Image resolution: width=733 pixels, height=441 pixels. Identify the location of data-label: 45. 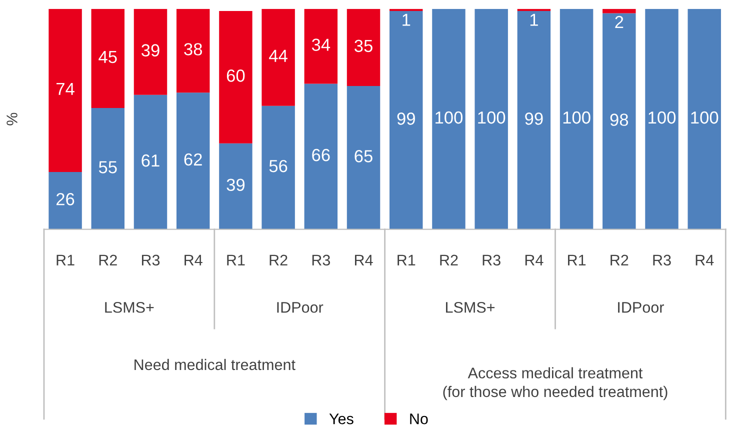
(107, 57).